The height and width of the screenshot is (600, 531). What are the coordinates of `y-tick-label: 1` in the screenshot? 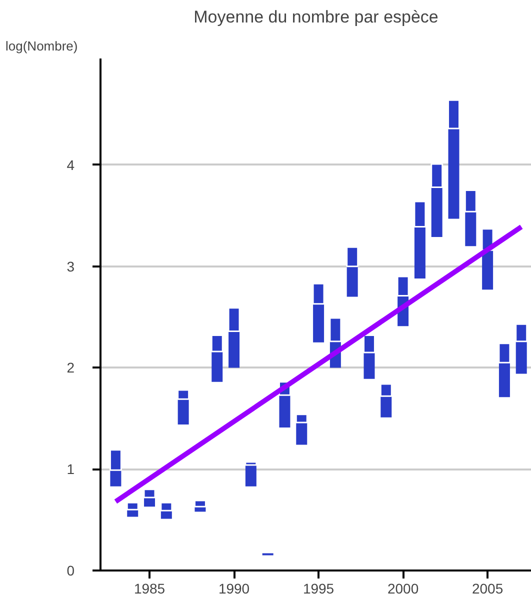 It's located at (70, 469).